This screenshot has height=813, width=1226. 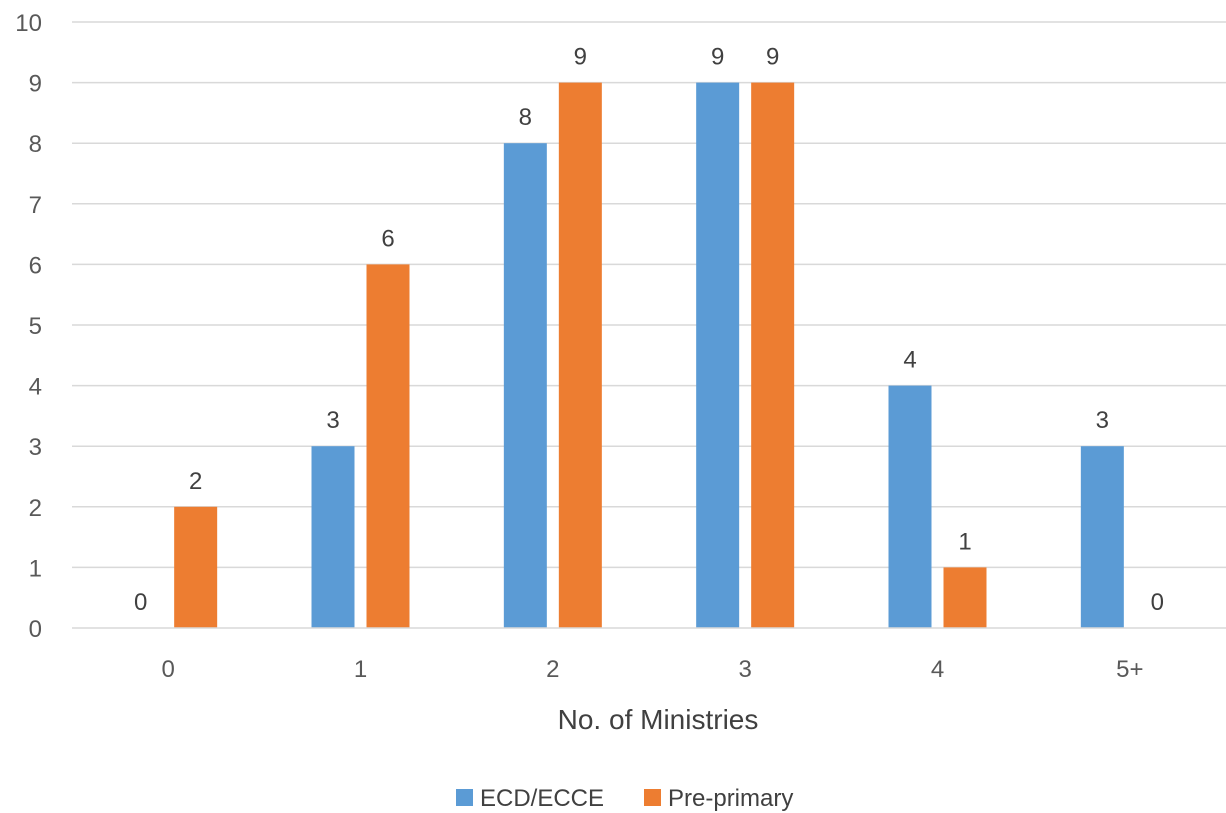 What do you see at coordinates (35, 508) in the screenshot?
I see `y-tick-label: 2` at bounding box center [35, 508].